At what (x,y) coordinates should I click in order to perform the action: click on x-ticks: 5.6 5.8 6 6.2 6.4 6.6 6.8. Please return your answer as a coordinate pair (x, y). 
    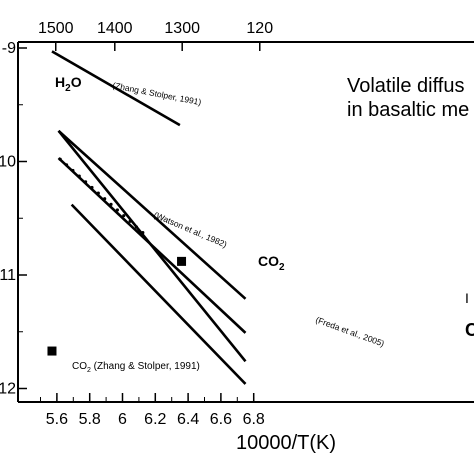
    Looking at the image, I should click on (152, 410).